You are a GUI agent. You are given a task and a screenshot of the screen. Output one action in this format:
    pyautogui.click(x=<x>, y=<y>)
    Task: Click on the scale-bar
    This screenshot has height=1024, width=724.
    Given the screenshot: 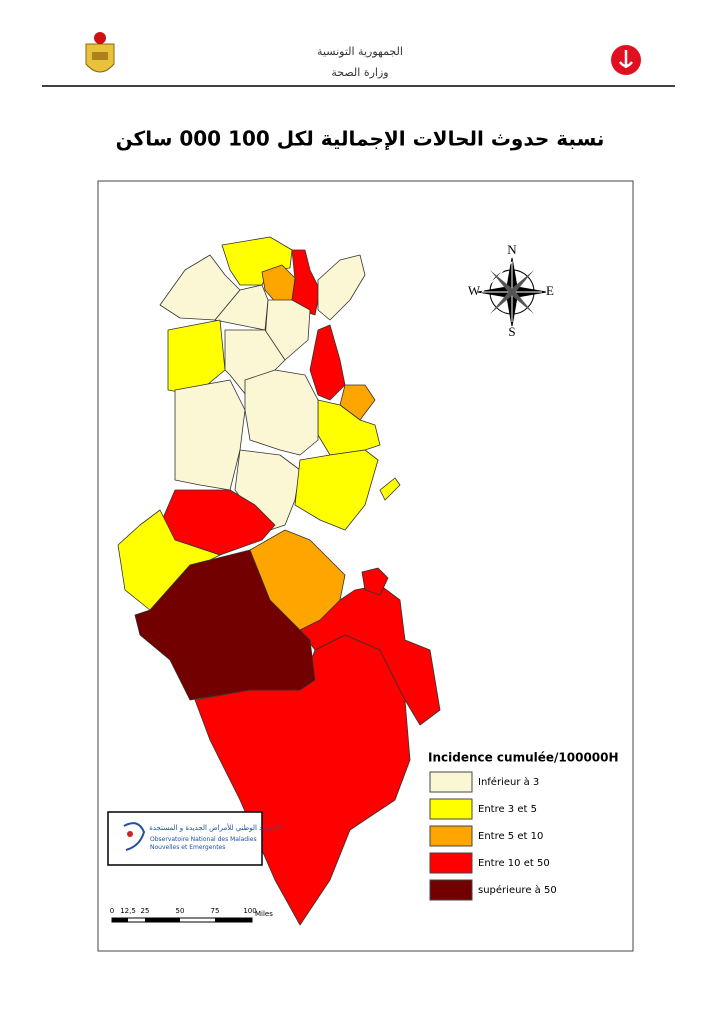 What is the action you would take?
    pyautogui.click(x=182, y=920)
    